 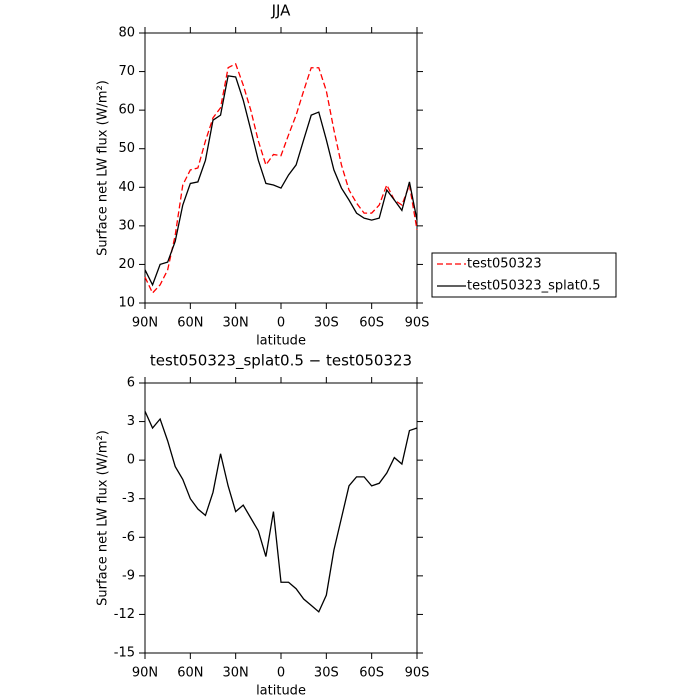 What do you see at coordinates (533, 286) in the screenshot?
I see `legend-label: test050323_splat0.5` at bounding box center [533, 286].